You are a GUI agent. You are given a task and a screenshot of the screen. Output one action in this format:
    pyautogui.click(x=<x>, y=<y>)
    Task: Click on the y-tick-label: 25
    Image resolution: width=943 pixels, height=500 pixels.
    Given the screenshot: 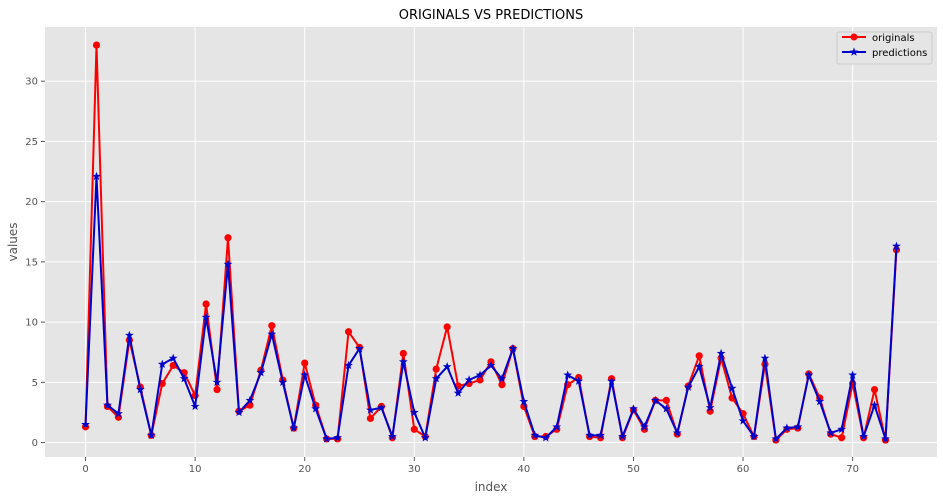 What is the action you would take?
    pyautogui.click(x=31, y=142)
    